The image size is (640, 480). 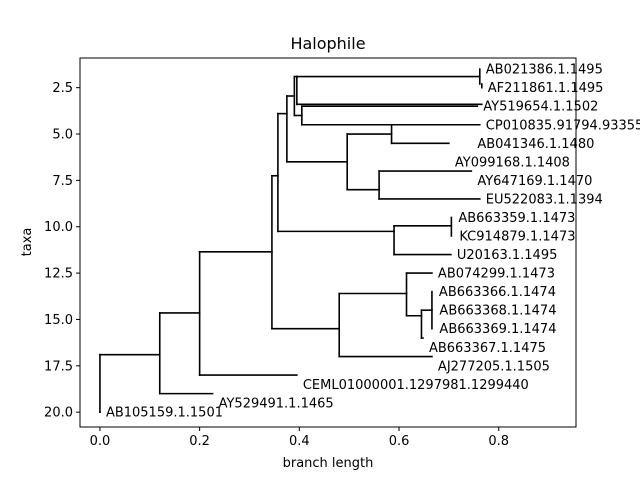 What do you see at coordinates (540, 107) in the screenshot?
I see `leaf-label-2: AY519654.1.1502` at bounding box center [540, 107].